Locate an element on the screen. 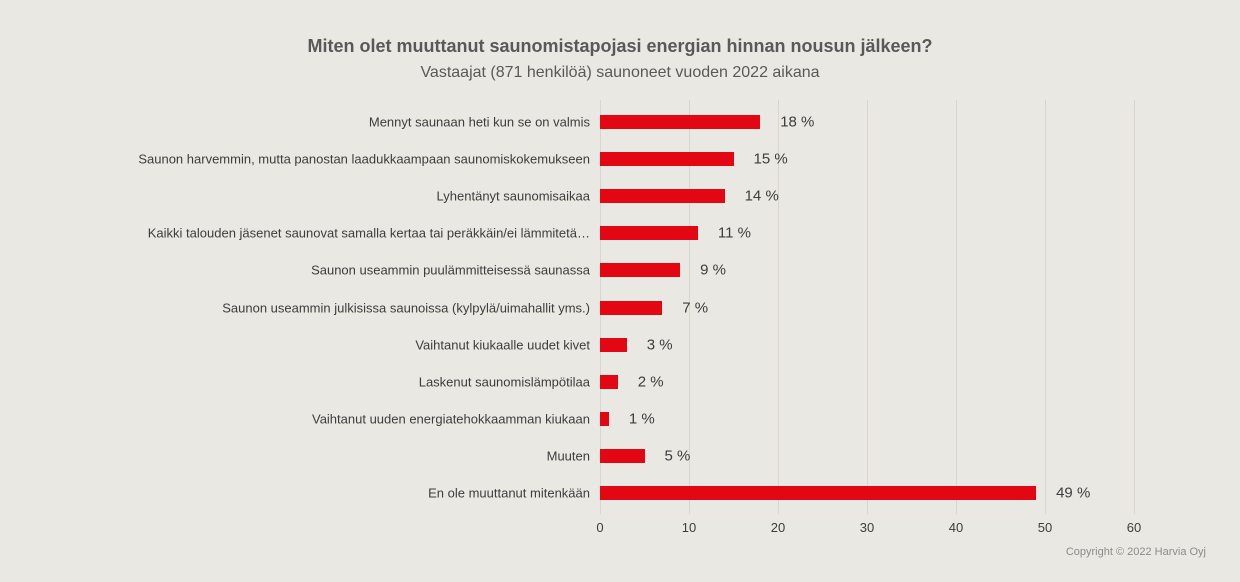  category-label: Vaihtanut kiukaalle uudet kivet is located at coordinates (502, 345).